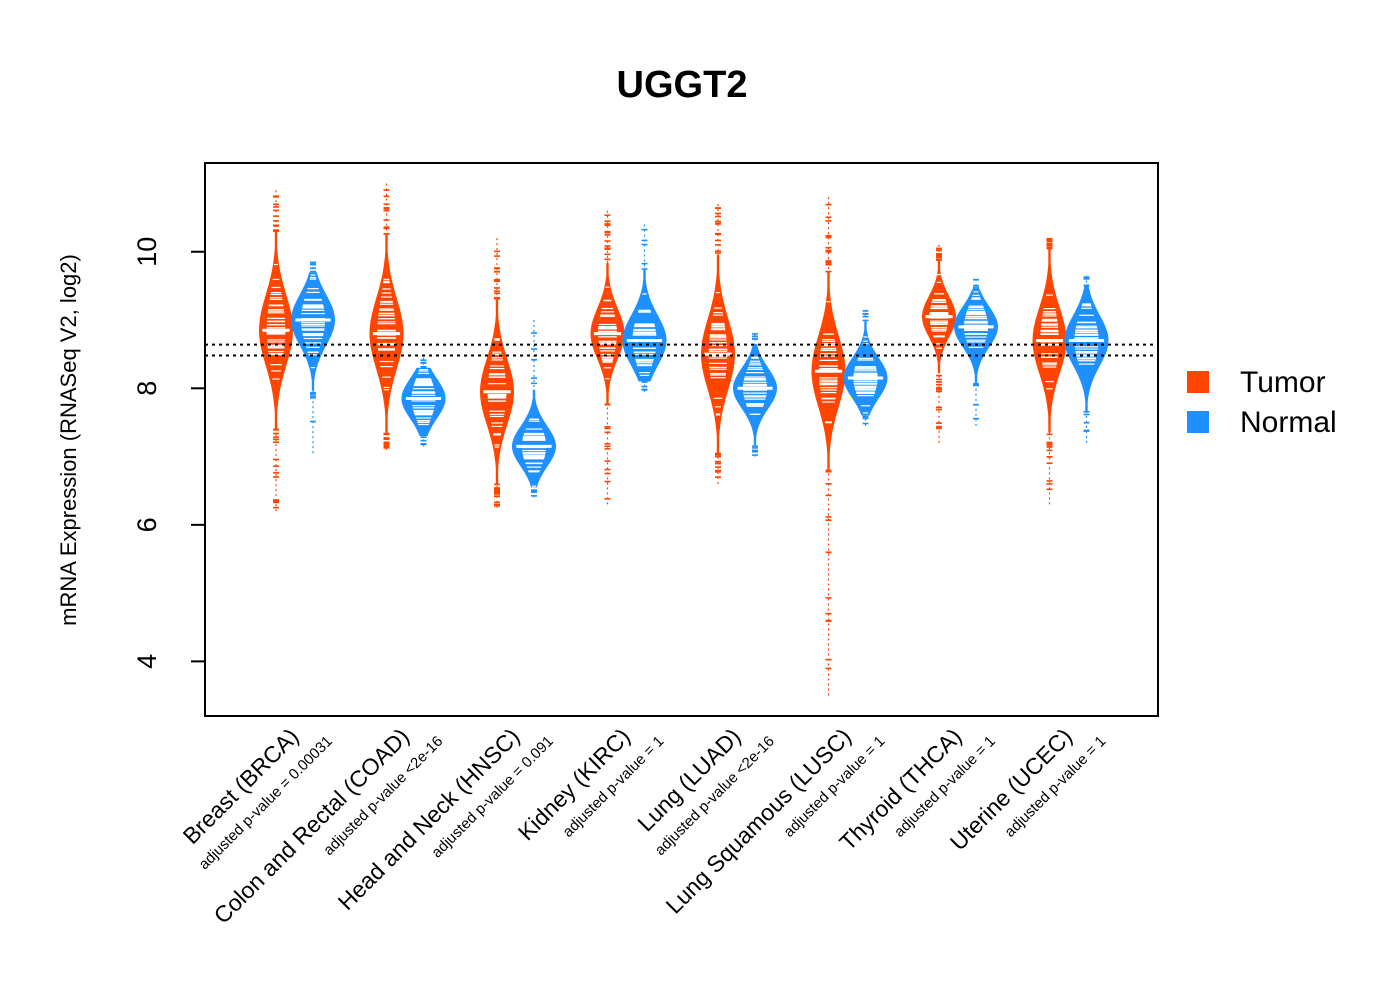  What do you see at coordinates (169, 453) in the screenshot?
I see `y-axis: 4 6 8 10` at bounding box center [169, 453].